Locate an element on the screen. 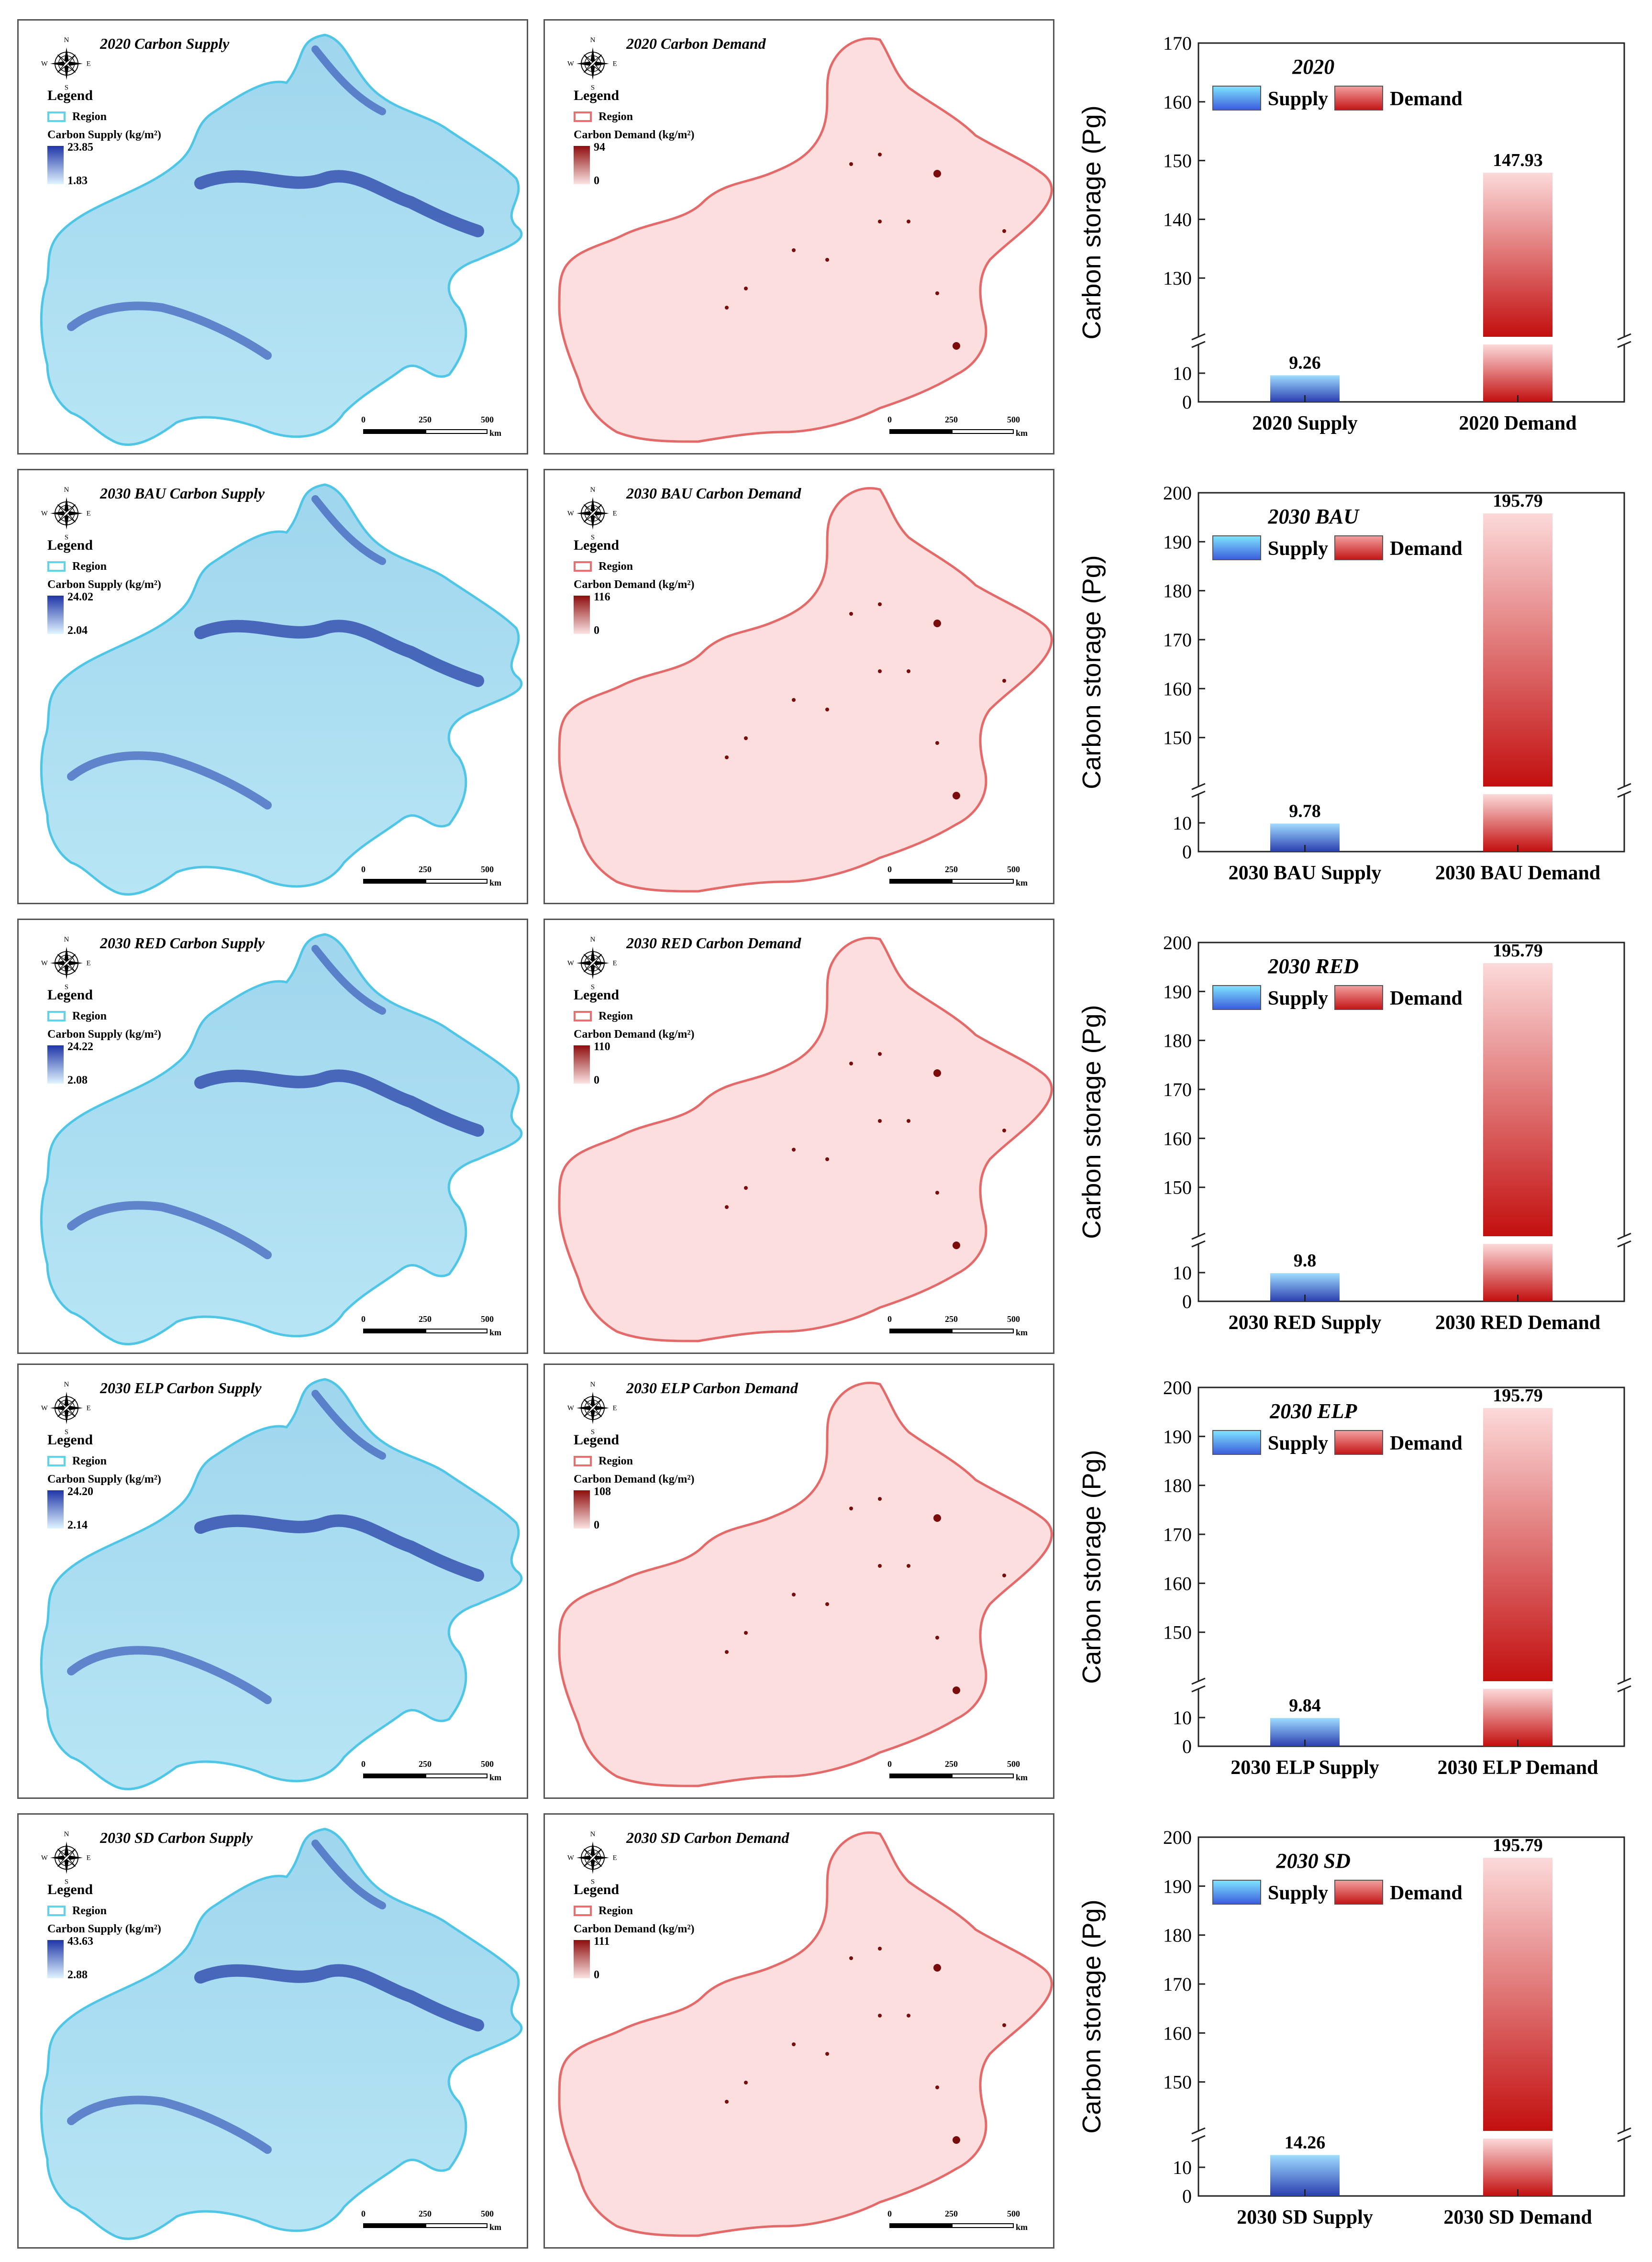 The image size is (1652, 2262). legend-max-value: 116 is located at coordinates (602, 597).